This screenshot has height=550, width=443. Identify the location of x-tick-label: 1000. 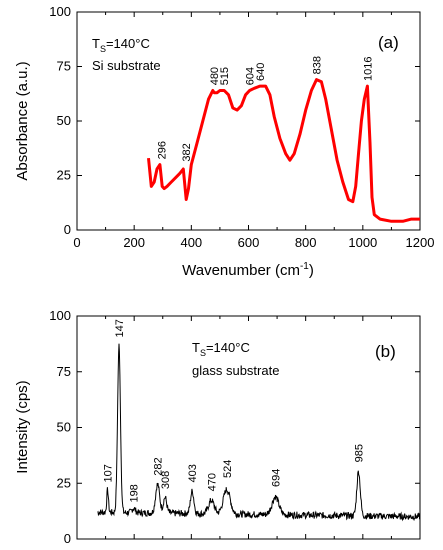
(362, 242).